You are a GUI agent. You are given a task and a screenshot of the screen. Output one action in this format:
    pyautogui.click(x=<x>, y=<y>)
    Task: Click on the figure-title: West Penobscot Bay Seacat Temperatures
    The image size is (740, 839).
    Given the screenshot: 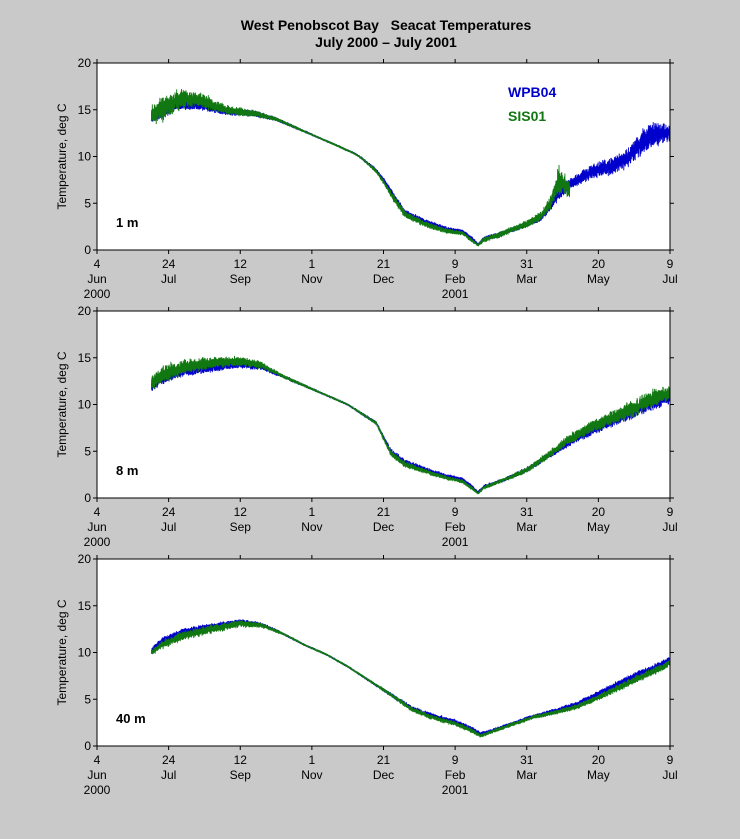 What is the action you would take?
    pyautogui.click(x=386, y=25)
    